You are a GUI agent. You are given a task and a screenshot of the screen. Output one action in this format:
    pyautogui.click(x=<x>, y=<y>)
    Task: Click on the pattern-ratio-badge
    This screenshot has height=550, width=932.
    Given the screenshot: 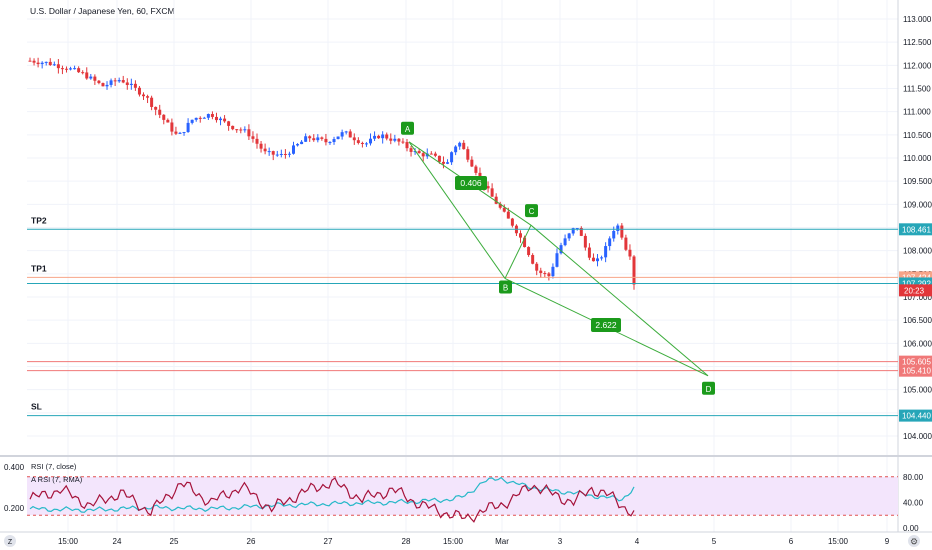 What is the action you would take?
    pyautogui.click(x=471, y=183)
    